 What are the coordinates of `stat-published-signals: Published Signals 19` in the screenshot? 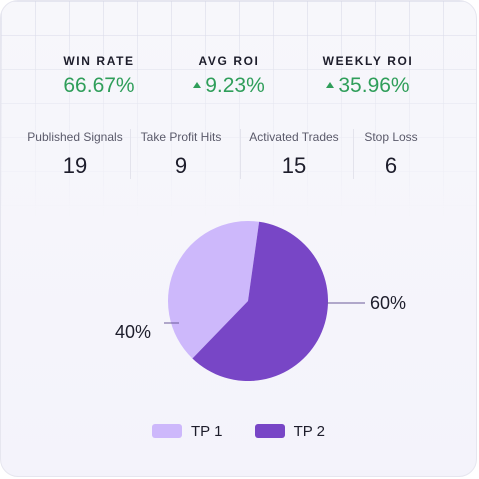 It's located at (75, 155).